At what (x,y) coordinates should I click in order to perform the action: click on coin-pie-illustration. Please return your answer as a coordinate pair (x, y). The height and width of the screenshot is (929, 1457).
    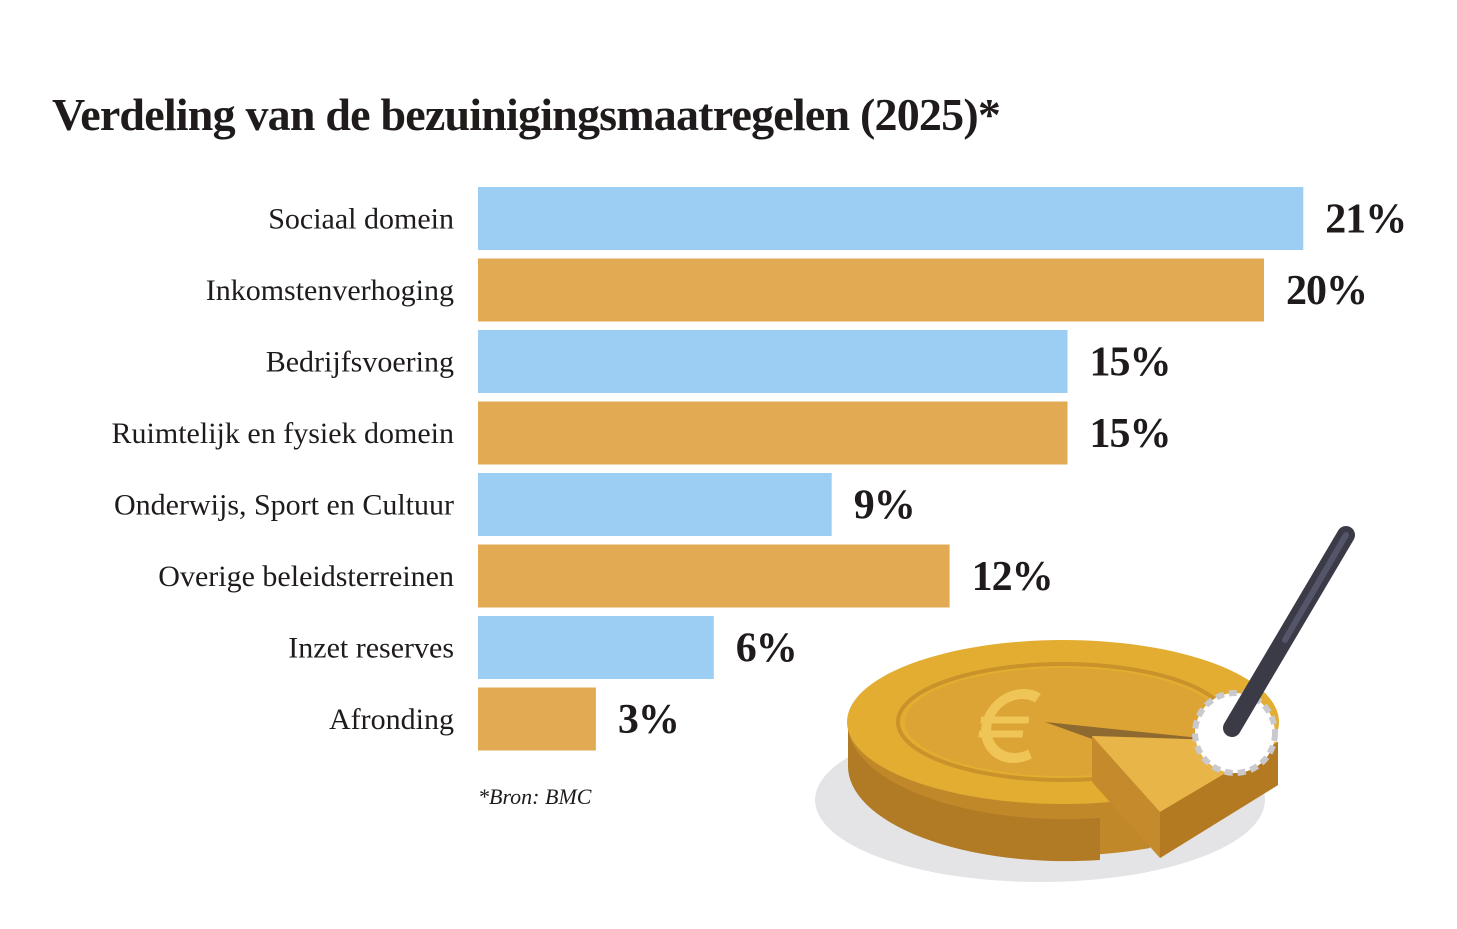
    Looking at the image, I should click on (1085, 704).